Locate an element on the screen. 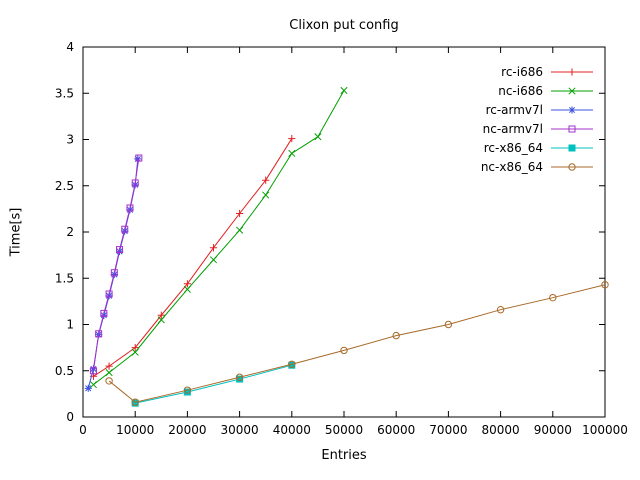 The image size is (640, 480). y-tick-label: 2.5 is located at coordinates (64, 186).